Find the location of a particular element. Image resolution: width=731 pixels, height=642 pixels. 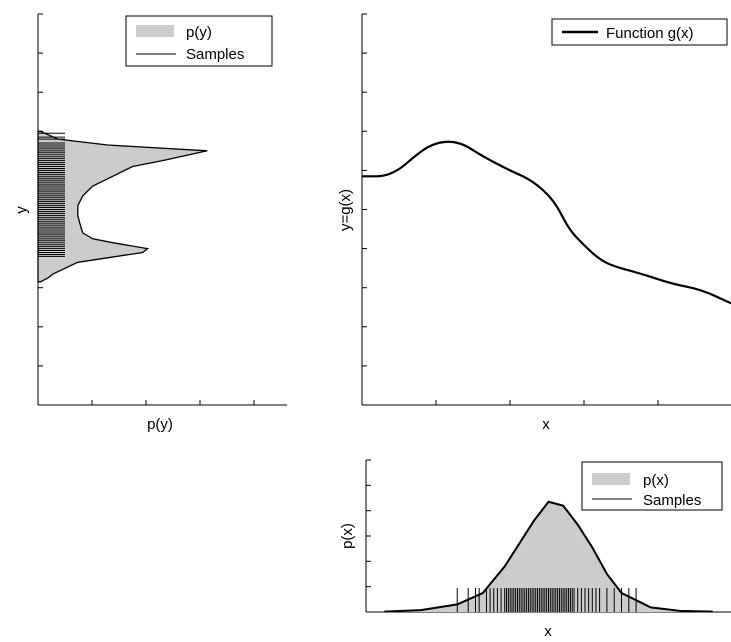

px-density-area is located at coordinates (548, 556).